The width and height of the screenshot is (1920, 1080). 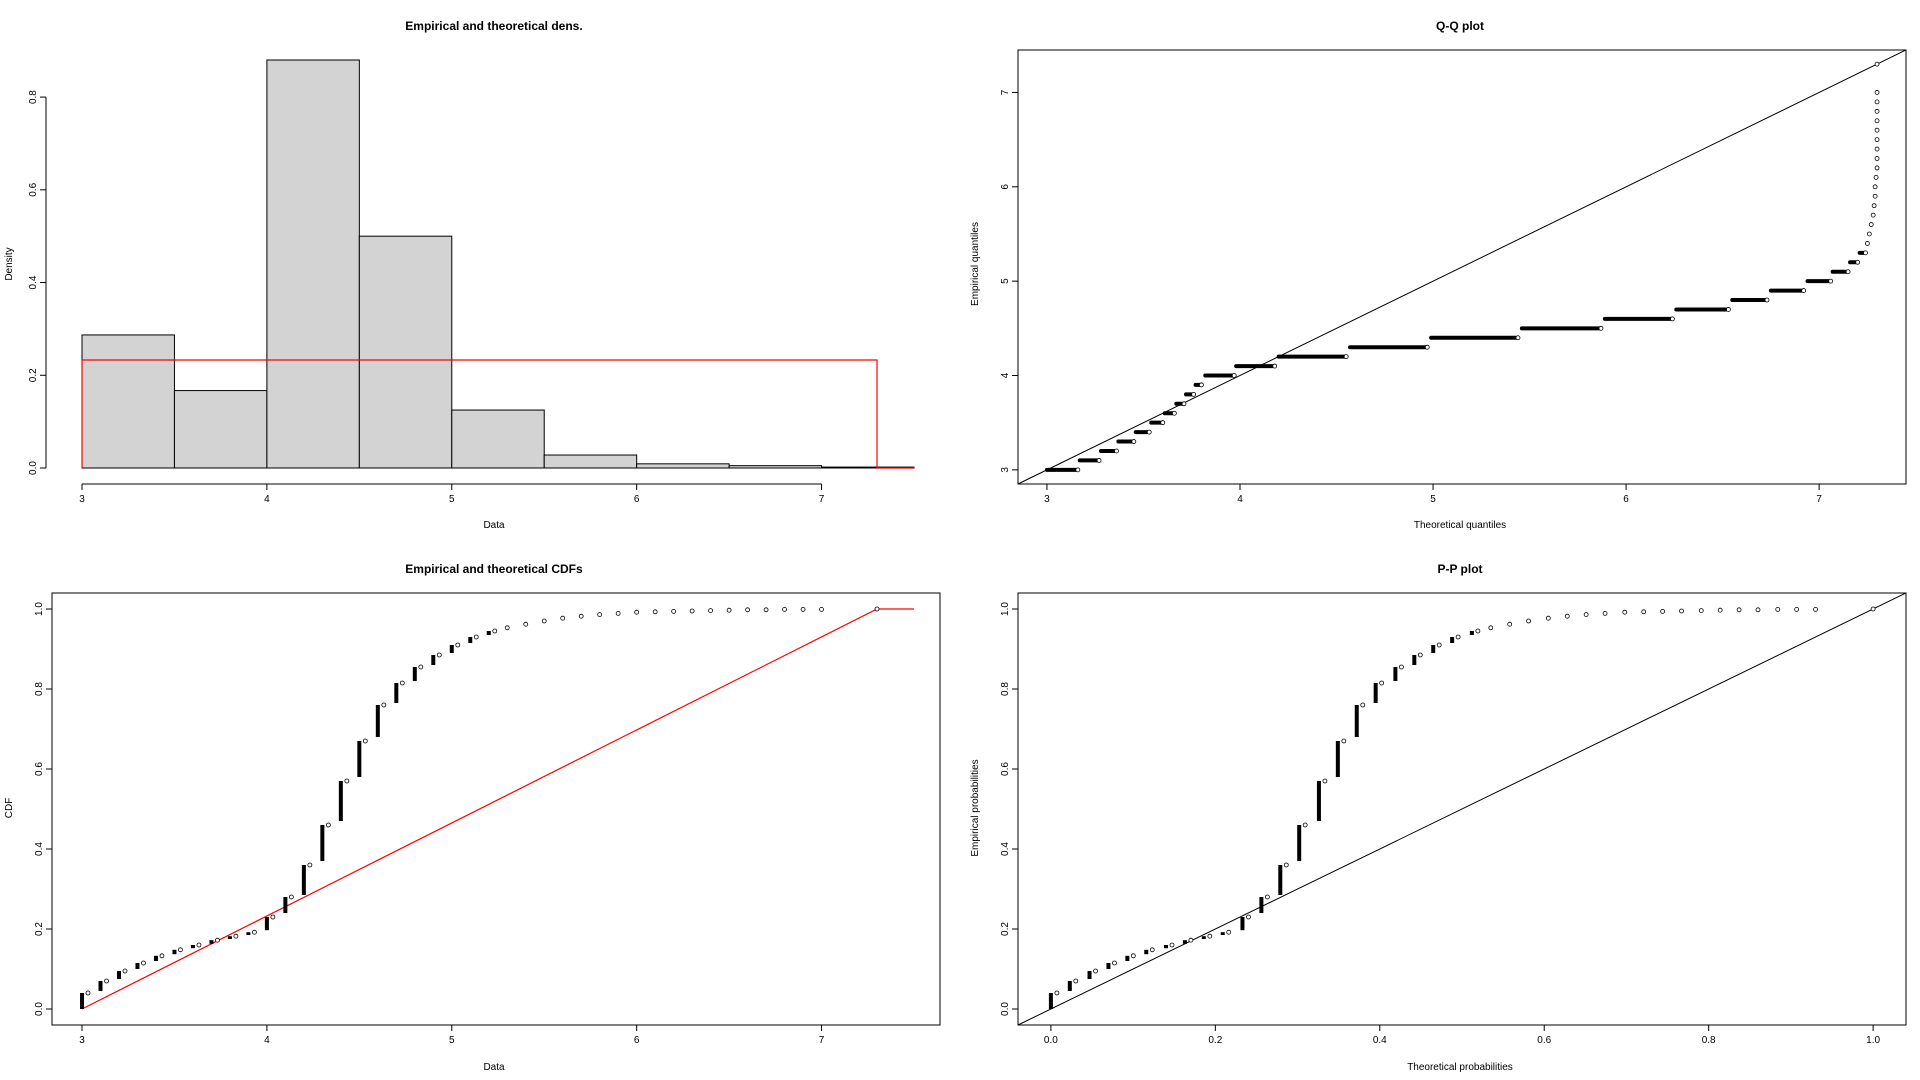 I want to click on pp-x-tick-label: 0.4, so click(x=1380, y=1040).